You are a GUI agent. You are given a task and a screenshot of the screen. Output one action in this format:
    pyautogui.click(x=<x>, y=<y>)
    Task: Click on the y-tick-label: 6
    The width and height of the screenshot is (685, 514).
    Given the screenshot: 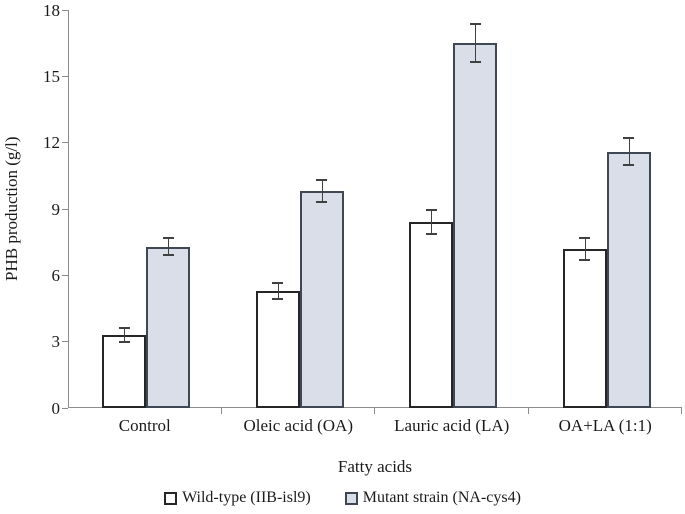 What is the action you would take?
    pyautogui.click(x=56, y=275)
    